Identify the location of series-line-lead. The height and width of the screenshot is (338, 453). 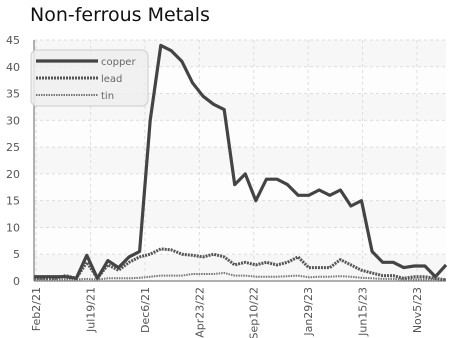
(240, 264).